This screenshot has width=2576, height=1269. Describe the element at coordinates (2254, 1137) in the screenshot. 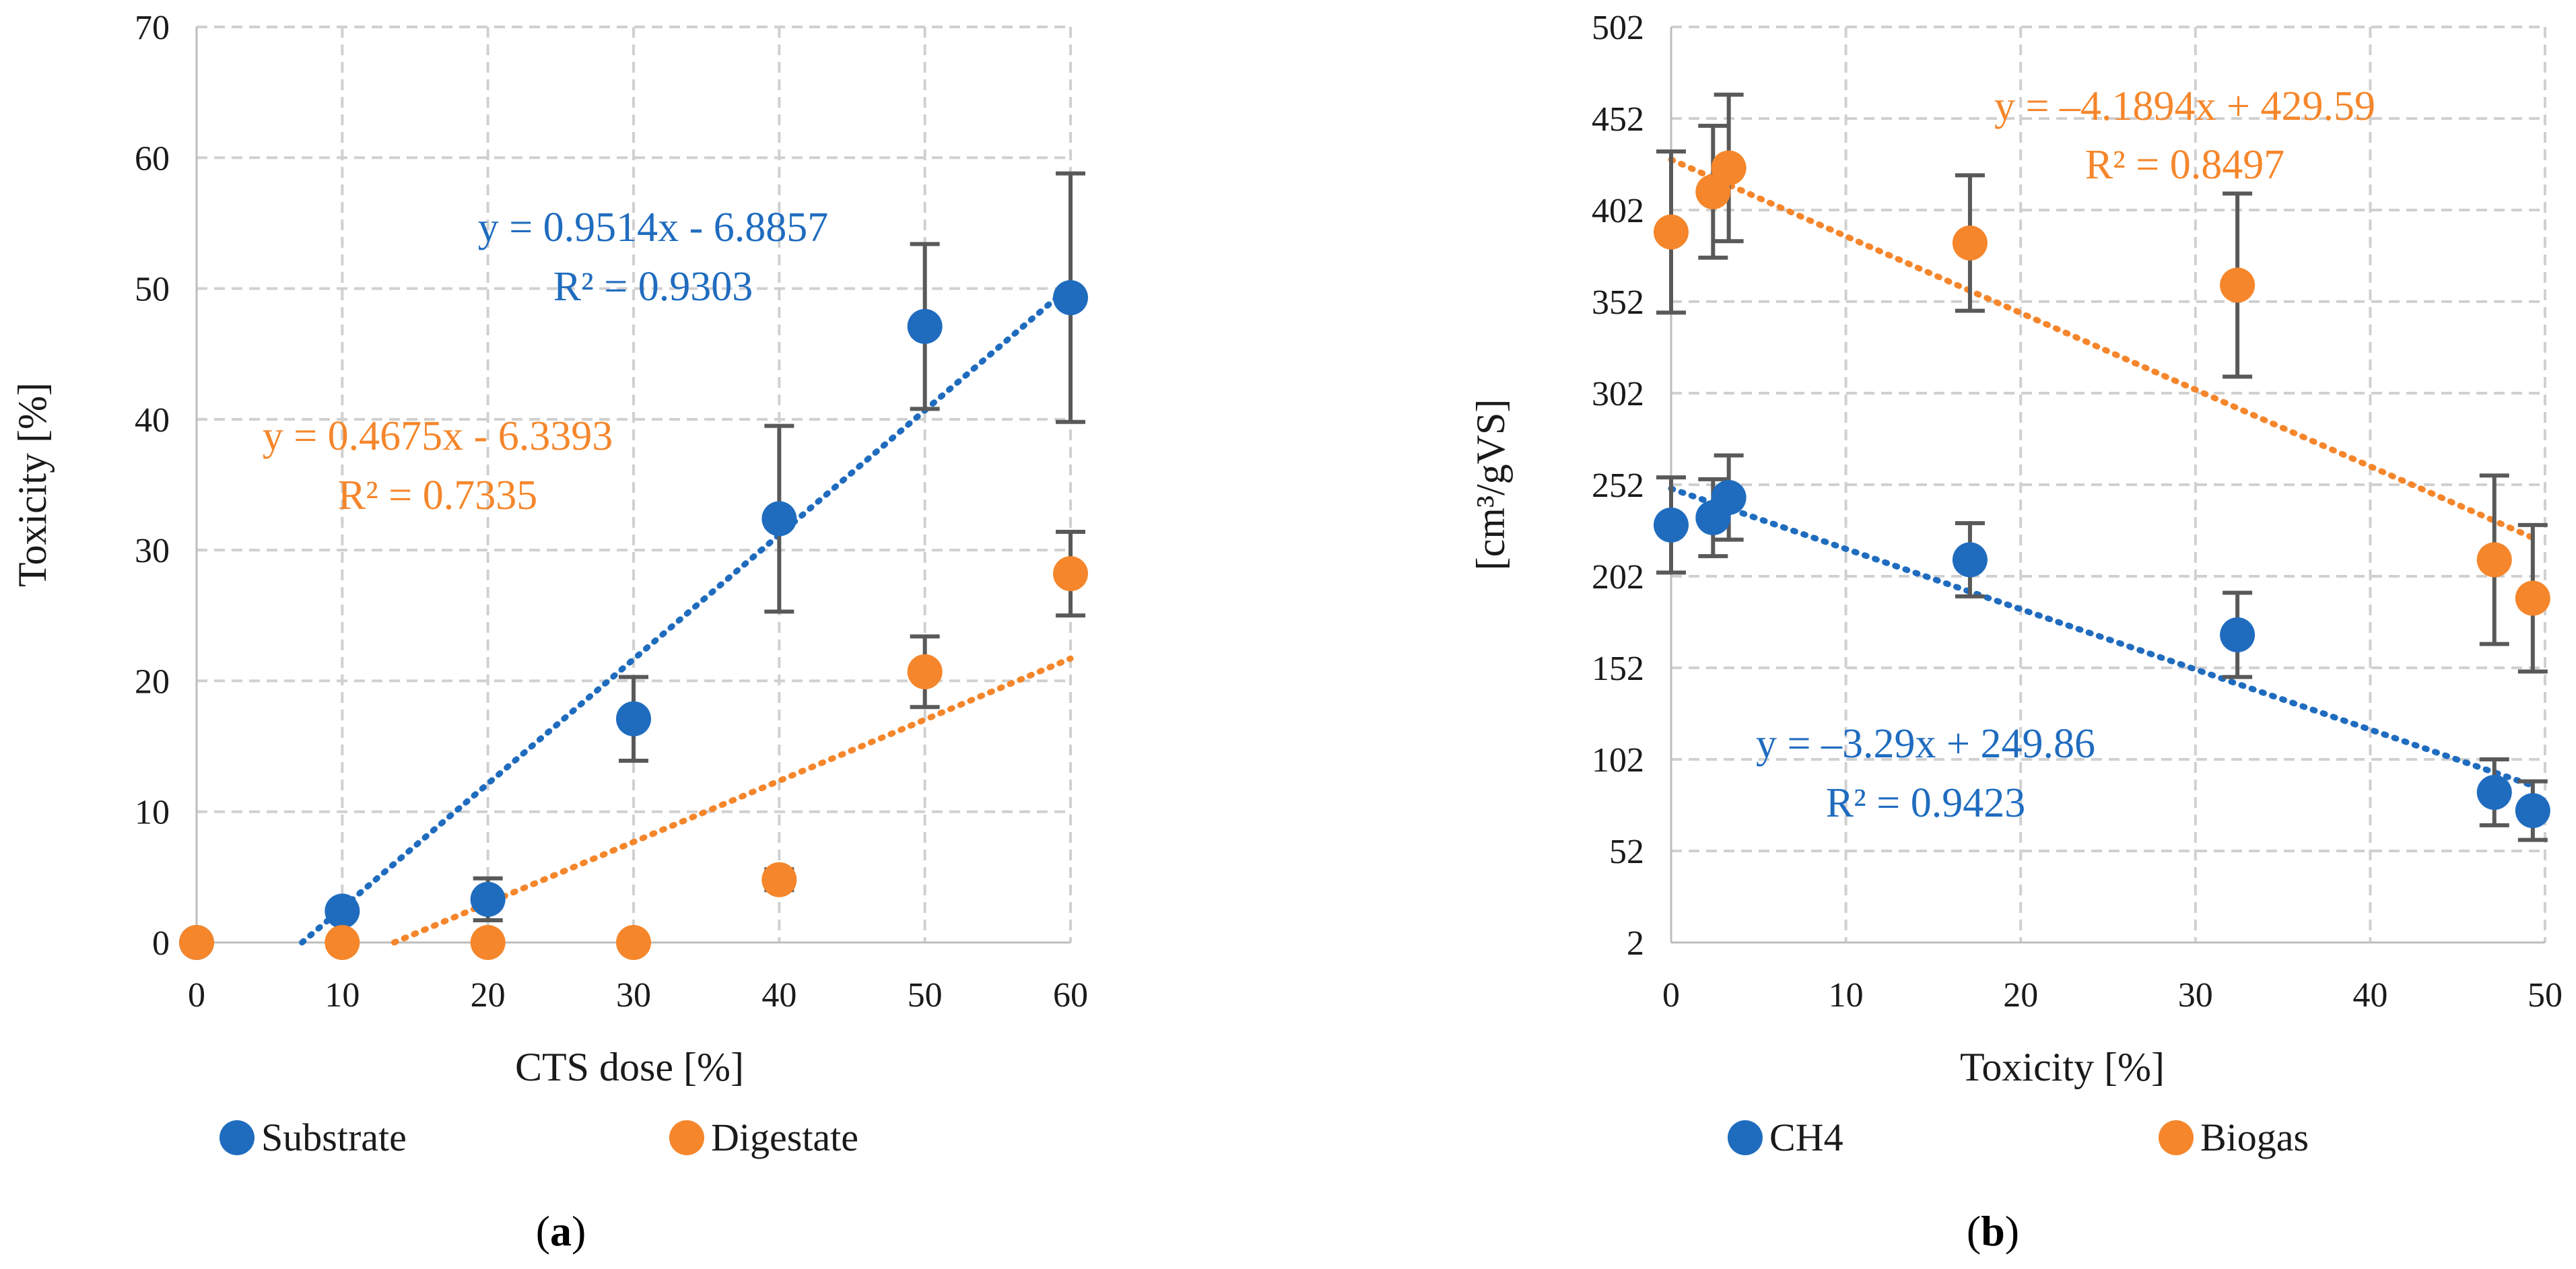

I see `legend-label-biogas: Biogas` at that location.